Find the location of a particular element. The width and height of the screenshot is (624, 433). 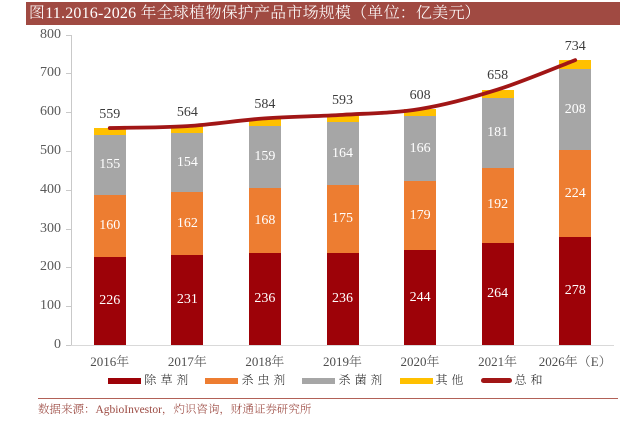

legend-item: 其他 is located at coordinates (433, 380).